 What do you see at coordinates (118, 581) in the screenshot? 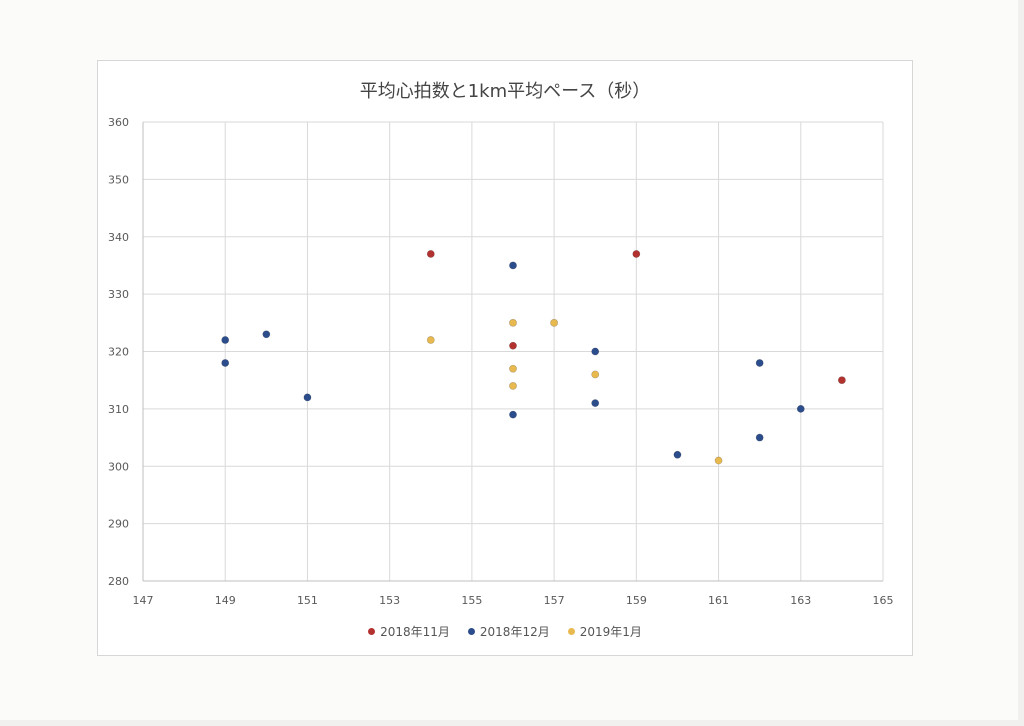
I see `y-tick-label: 280` at bounding box center [118, 581].